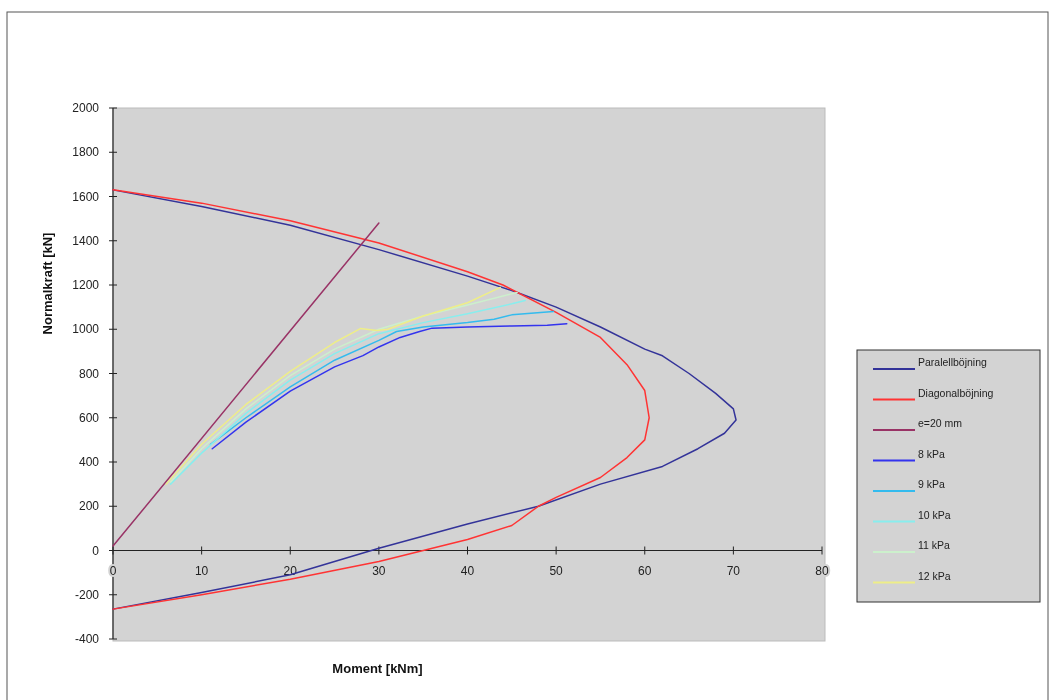  What do you see at coordinates (934, 545) in the screenshot?
I see `legend-label: 11 kPa` at bounding box center [934, 545].